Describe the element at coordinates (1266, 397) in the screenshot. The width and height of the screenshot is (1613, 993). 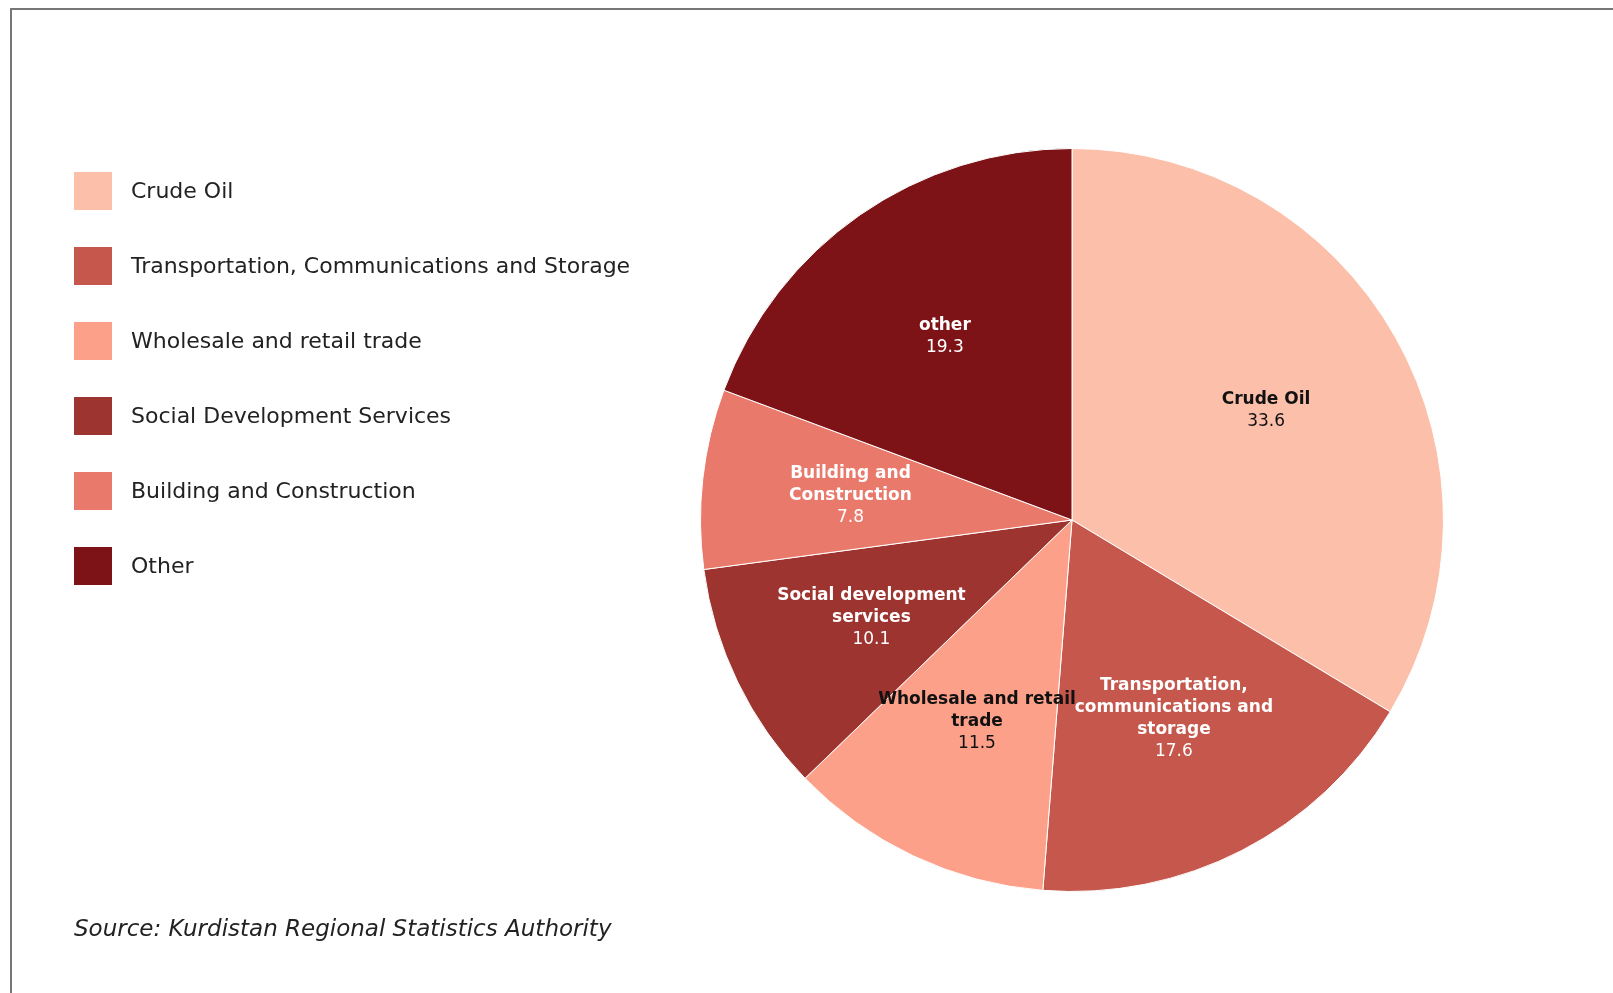
I see `slice-label: Crude Oil` at that location.